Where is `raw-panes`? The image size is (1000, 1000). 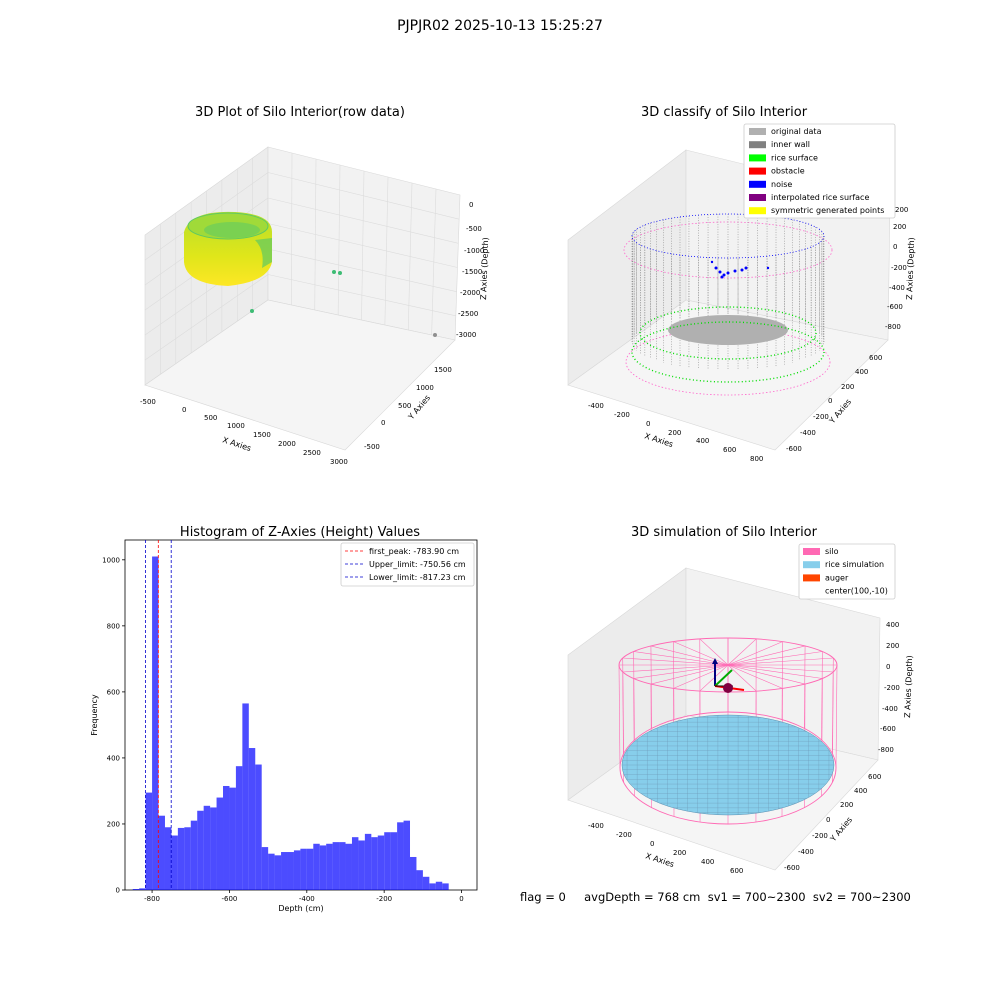 raw-panes is located at coordinates (302, 298).